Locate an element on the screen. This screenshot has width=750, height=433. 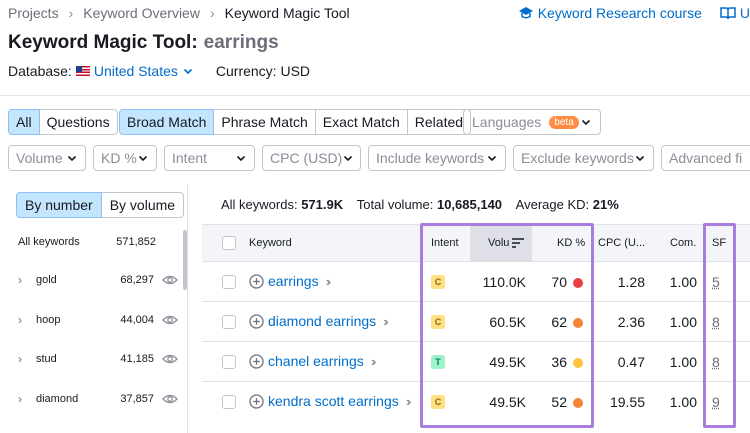
breadcrumb-projects: Projects is located at coordinates (33, 13).